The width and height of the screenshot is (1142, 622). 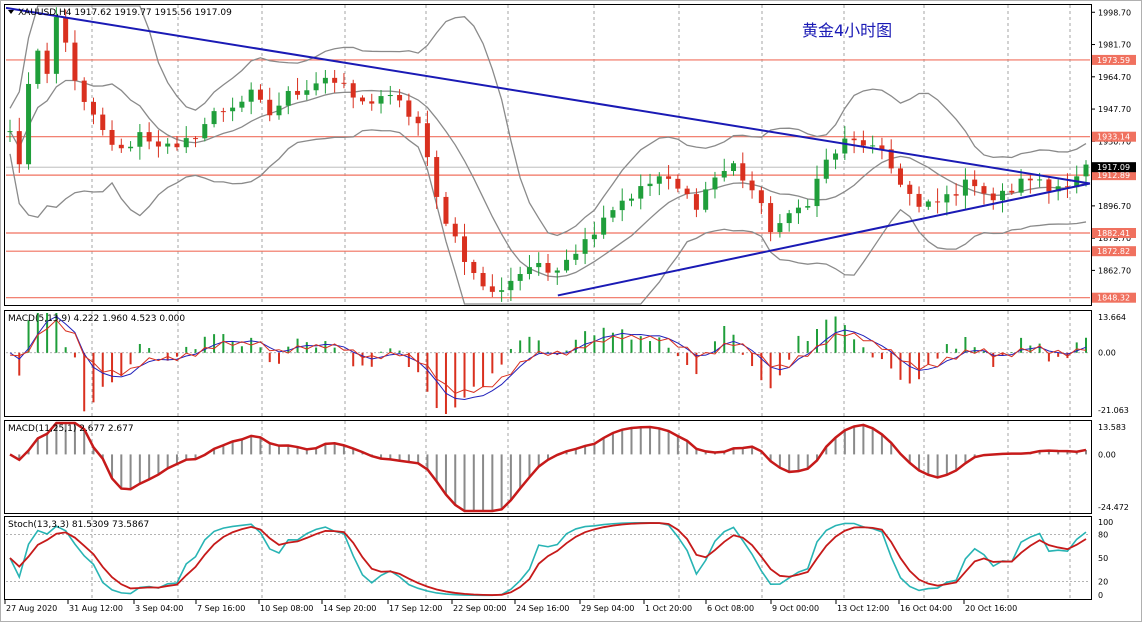 What do you see at coordinates (1107, 454) in the screenshot?
I see `macd2-tick-1: 0.00` at bounding box center [1107, 454].